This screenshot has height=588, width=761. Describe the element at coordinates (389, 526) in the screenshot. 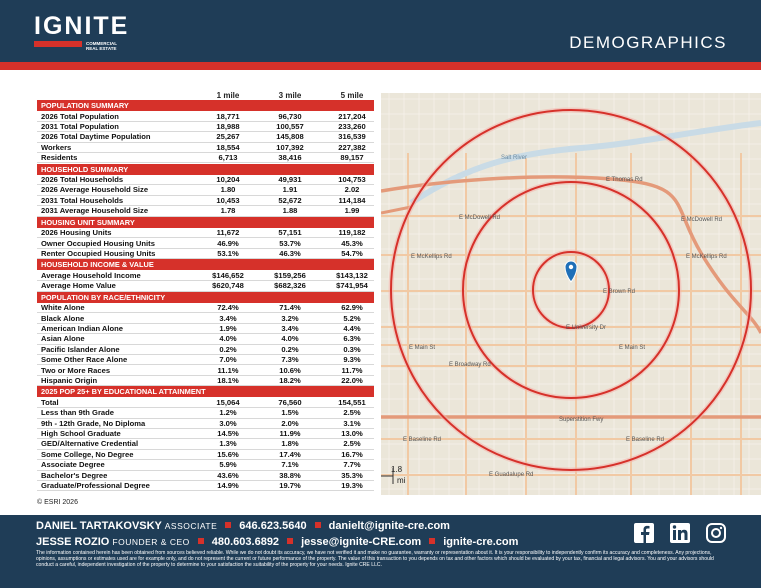

I see `contact-email: danielt@ignite-cre.com` at that location.